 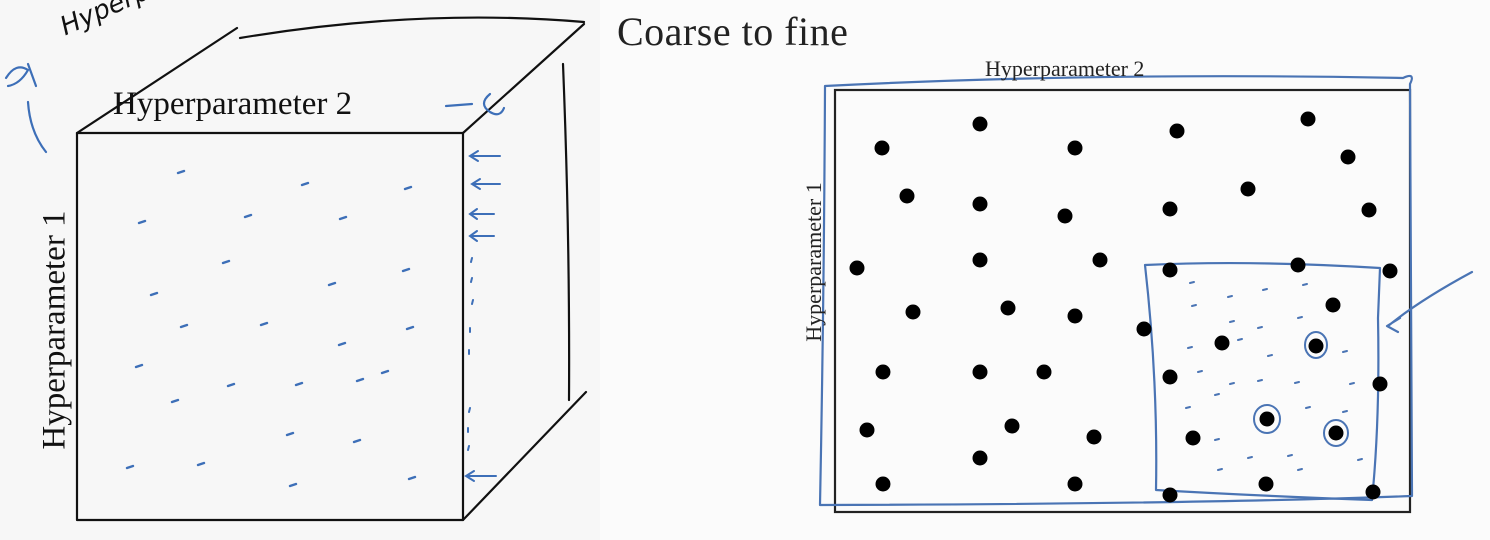 I want to click on cube-edge-top-right, so click(x=523, y=78).